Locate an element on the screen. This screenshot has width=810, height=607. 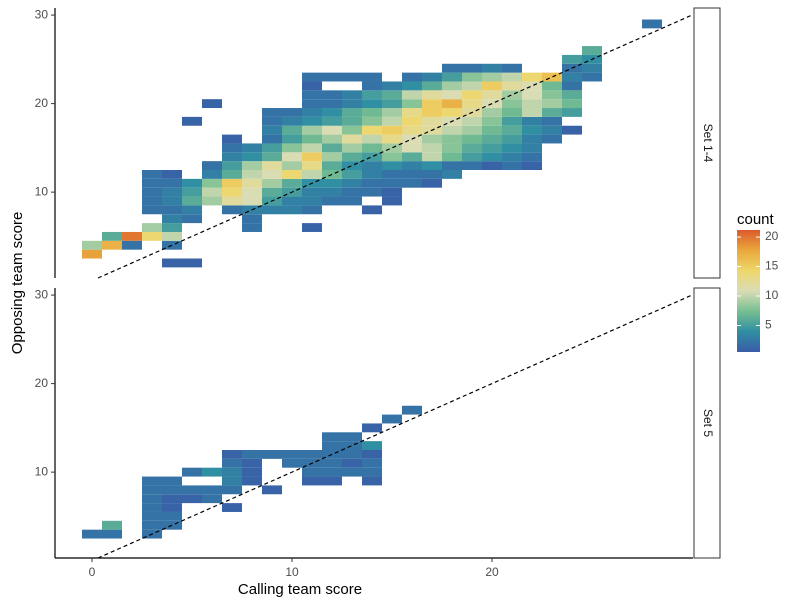
colorbar-tick-label: 10 is located at coordinates (772, 295).